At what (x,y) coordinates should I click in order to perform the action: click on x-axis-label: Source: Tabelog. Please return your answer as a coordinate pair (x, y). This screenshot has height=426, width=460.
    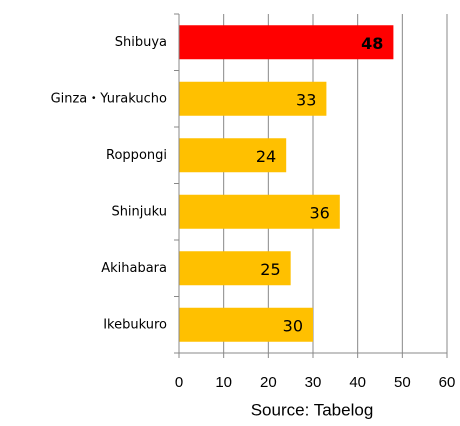
    Looking at the image, I should click on (312, 409).